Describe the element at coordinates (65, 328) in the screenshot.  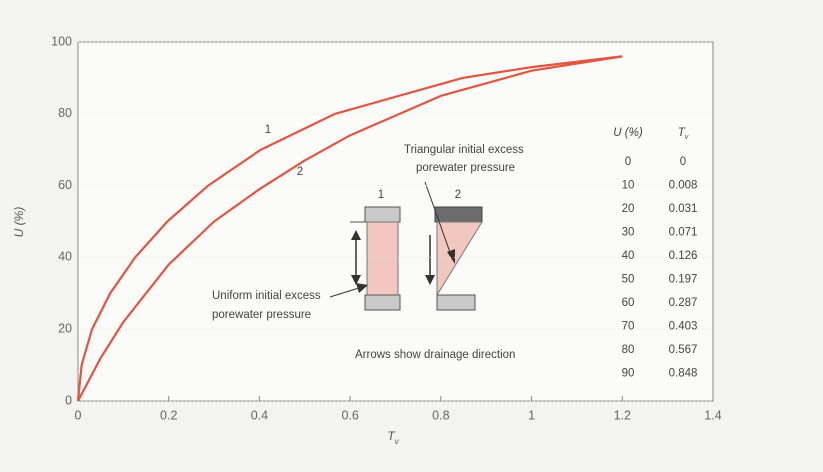
I see `y-tick-label: 20` at that location.